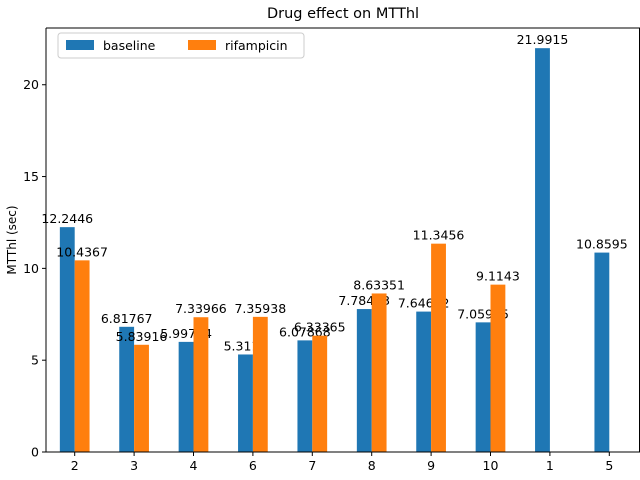 The image size is (640, 480). I want to click on x-tick-label: 5, so click(609, 465).